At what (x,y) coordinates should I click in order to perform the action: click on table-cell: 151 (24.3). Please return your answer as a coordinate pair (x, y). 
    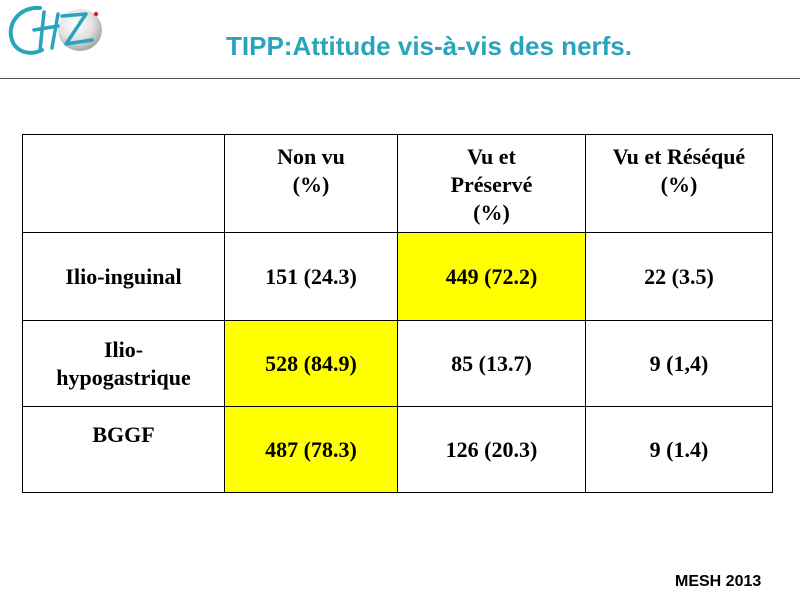
    Looking at the image, I should click on (311, 276).